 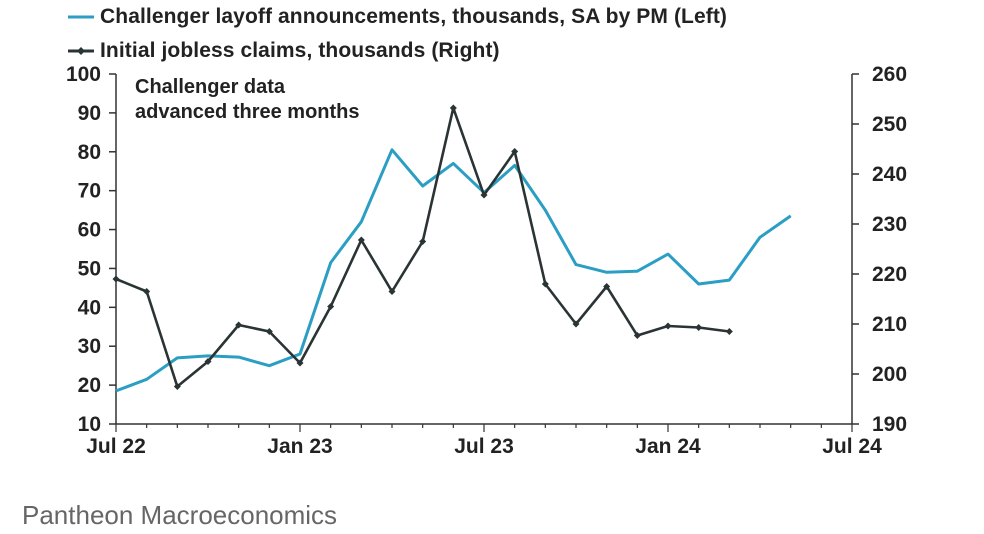 What do you see at coordinates (852, 446) in the screenshot?
I see `x-axis-tick-label: Jul 24` at bounding box center [852, 446].